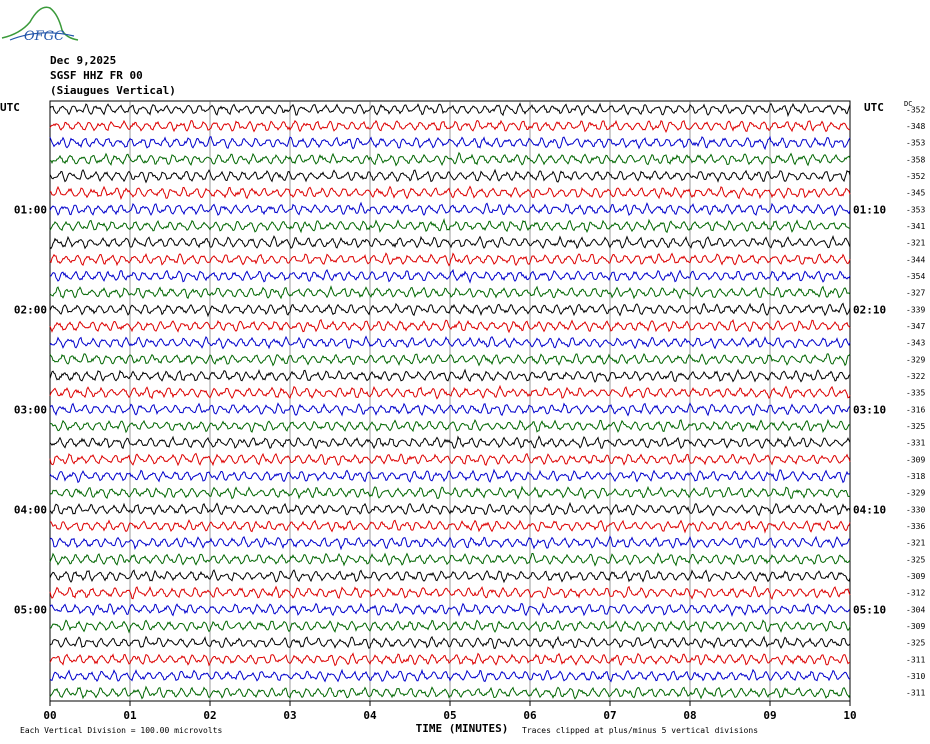 The height and width of the screenshot is (744, 930). I want to click on x-tick-label: 05, so click(449, 715).